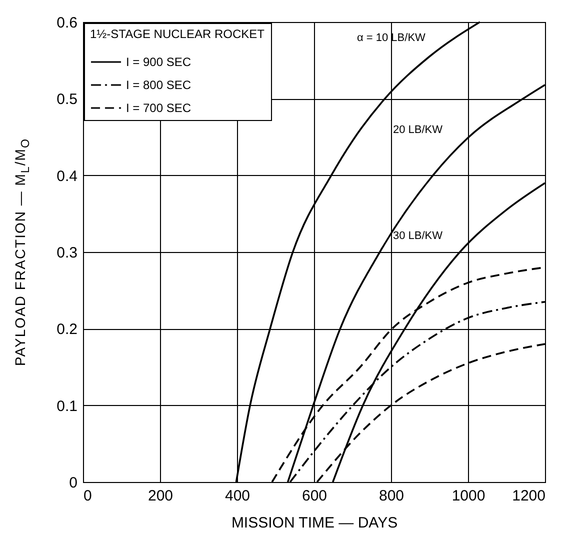 The image size is (577, 536). What do you see at coordinates (67, 406) in the screenshot?
I see `y-tick-label: 0.1` at bounding box center [67, 406].